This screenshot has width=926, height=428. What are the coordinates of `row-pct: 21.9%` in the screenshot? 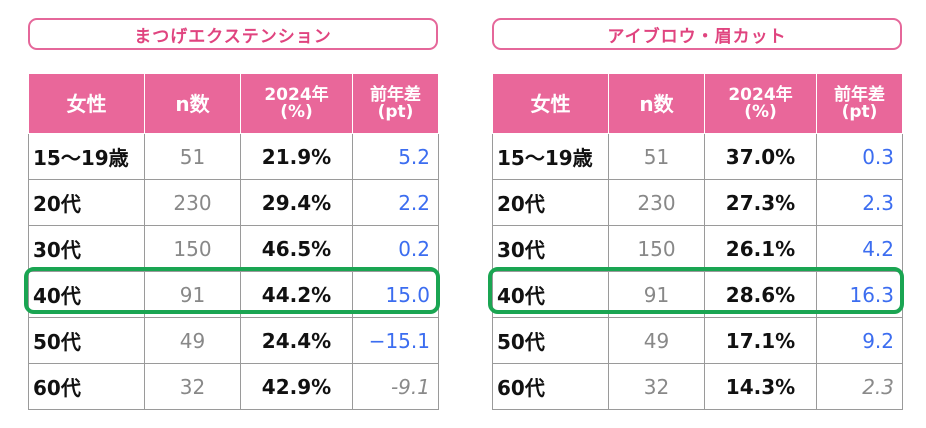 It's located at (296, 156).